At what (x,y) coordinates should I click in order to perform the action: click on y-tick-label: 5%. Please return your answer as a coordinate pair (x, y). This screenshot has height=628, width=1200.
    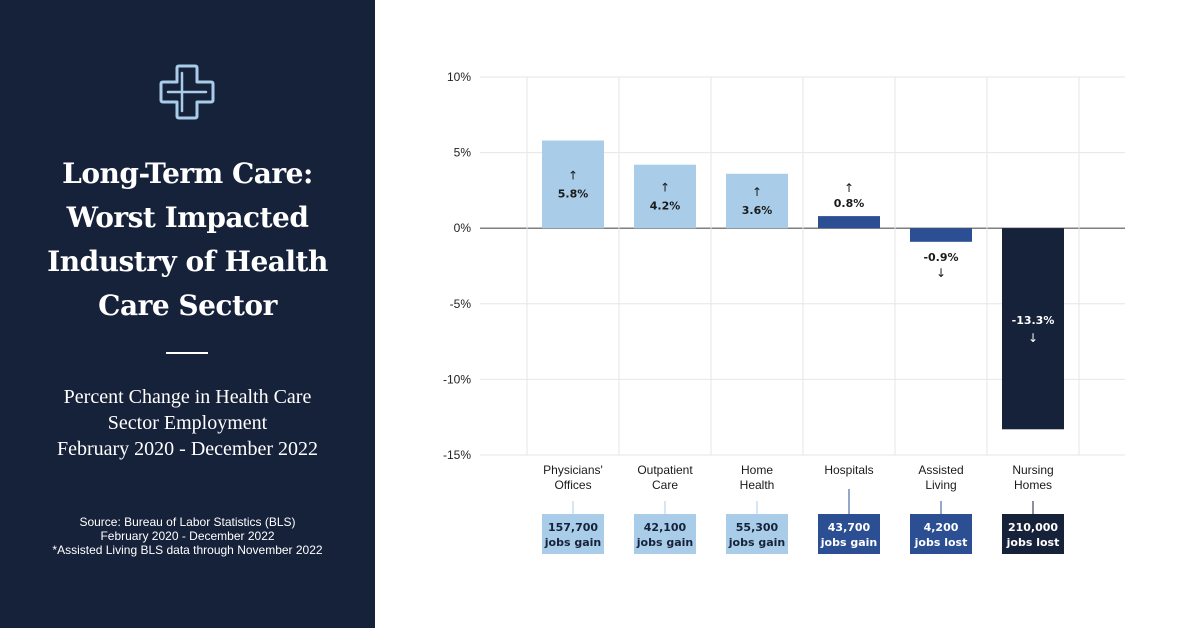
    Looking at the image, I should click on (463, 153).